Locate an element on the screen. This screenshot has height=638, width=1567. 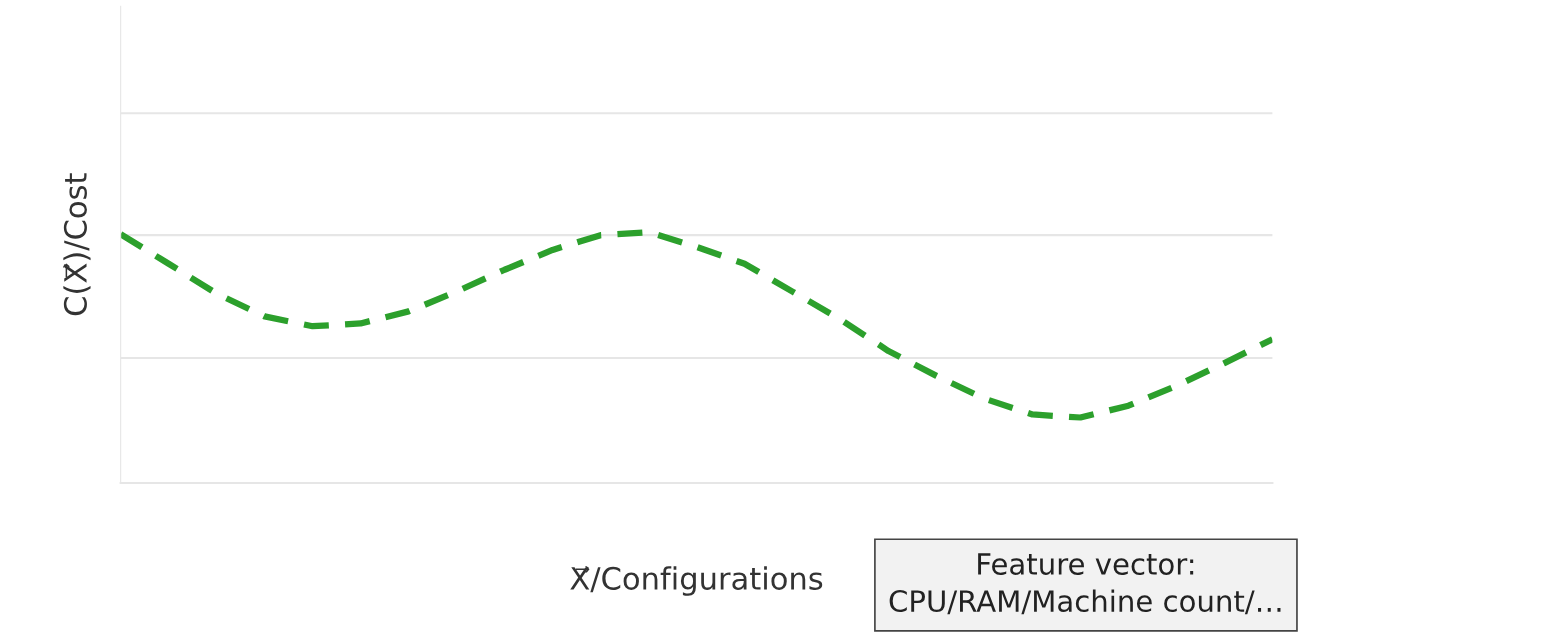
x-axis-title: X⃗/Configurations is located at coordinates (696, 581).